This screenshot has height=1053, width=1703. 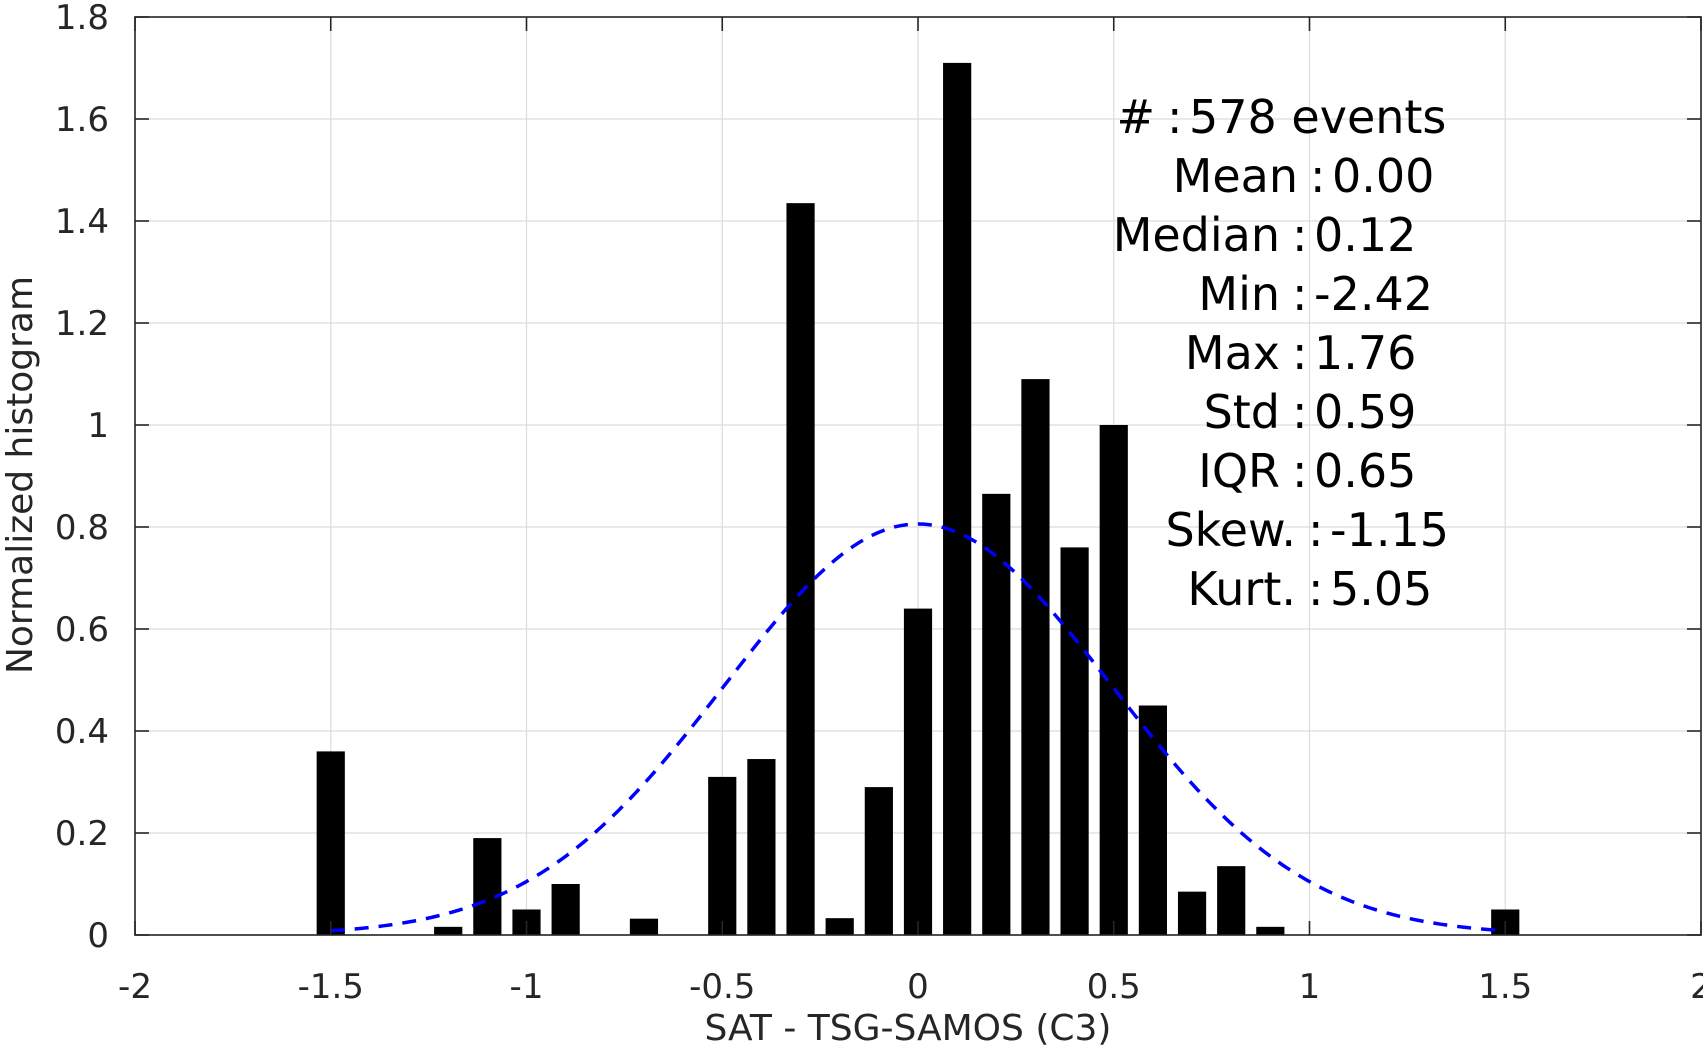 What do you see at coordinates (1316, 530) in the screenshot?
I see `stat-colon-7: :` at bounding box center [1316, 530].